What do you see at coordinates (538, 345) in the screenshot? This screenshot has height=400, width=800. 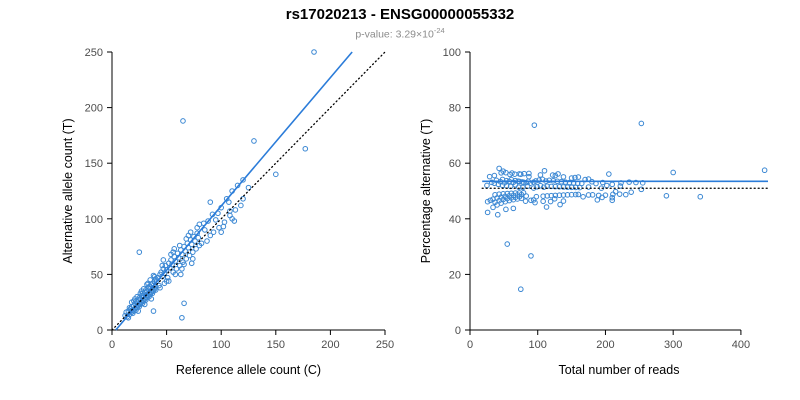 I see `x-tick-label: 100` at bounding box center [538, 345].